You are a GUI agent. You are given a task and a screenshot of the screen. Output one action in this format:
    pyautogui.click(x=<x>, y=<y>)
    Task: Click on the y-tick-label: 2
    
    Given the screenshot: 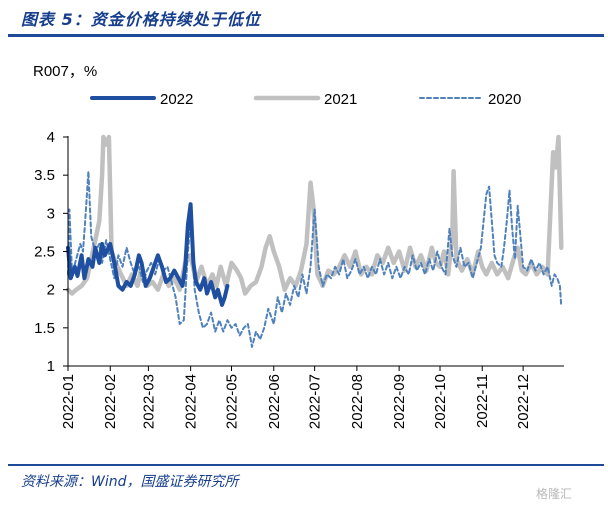 What is the action you would take?
    pyautogui.click(x=51, y=290)
    